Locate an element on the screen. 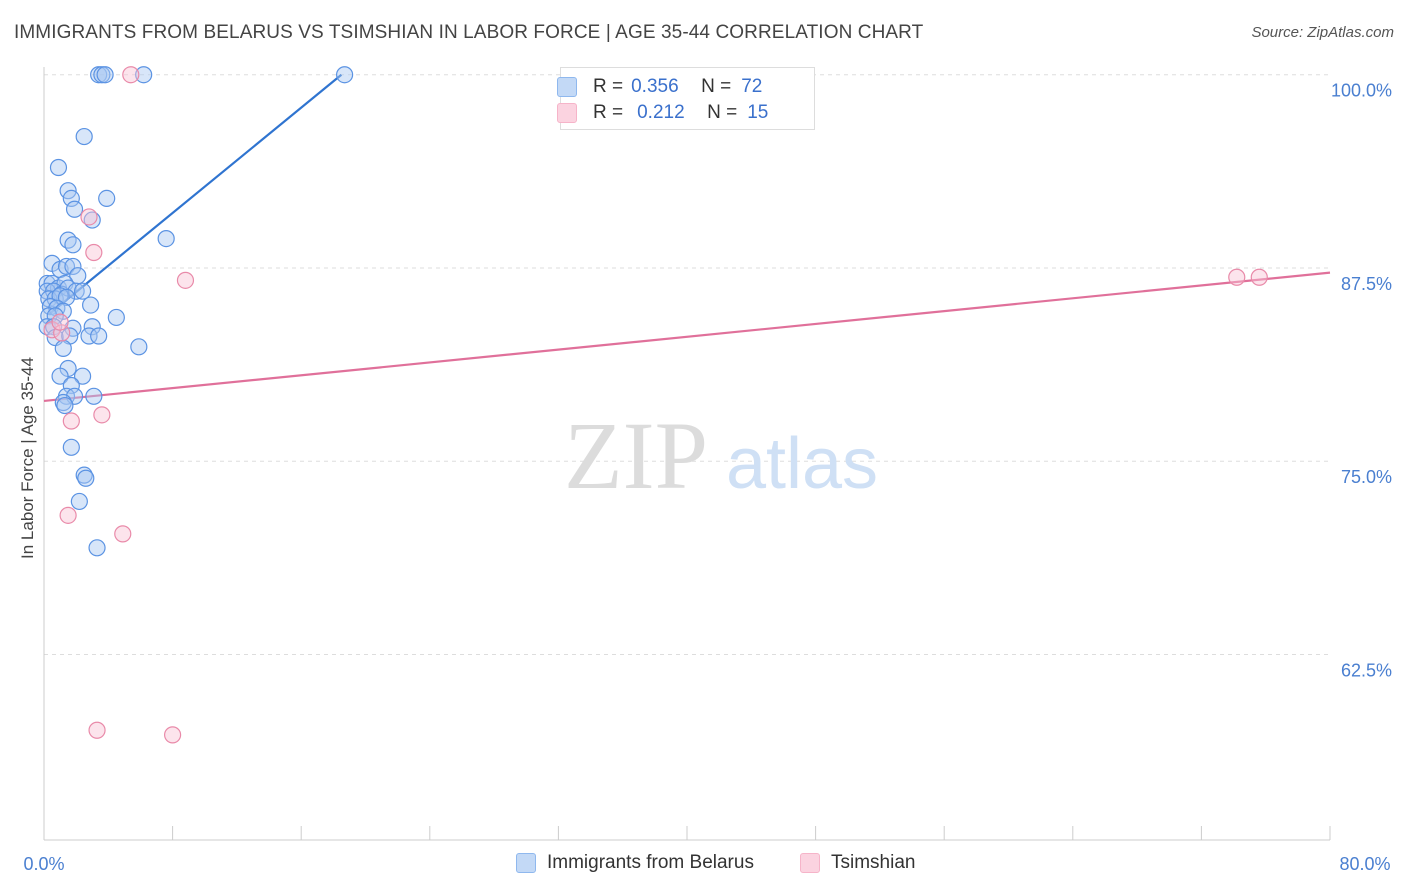 The height and width of the screenshot is (892, 1406). legend-item-tsimshian: Tsimshian is located at coordinates (857, 863).